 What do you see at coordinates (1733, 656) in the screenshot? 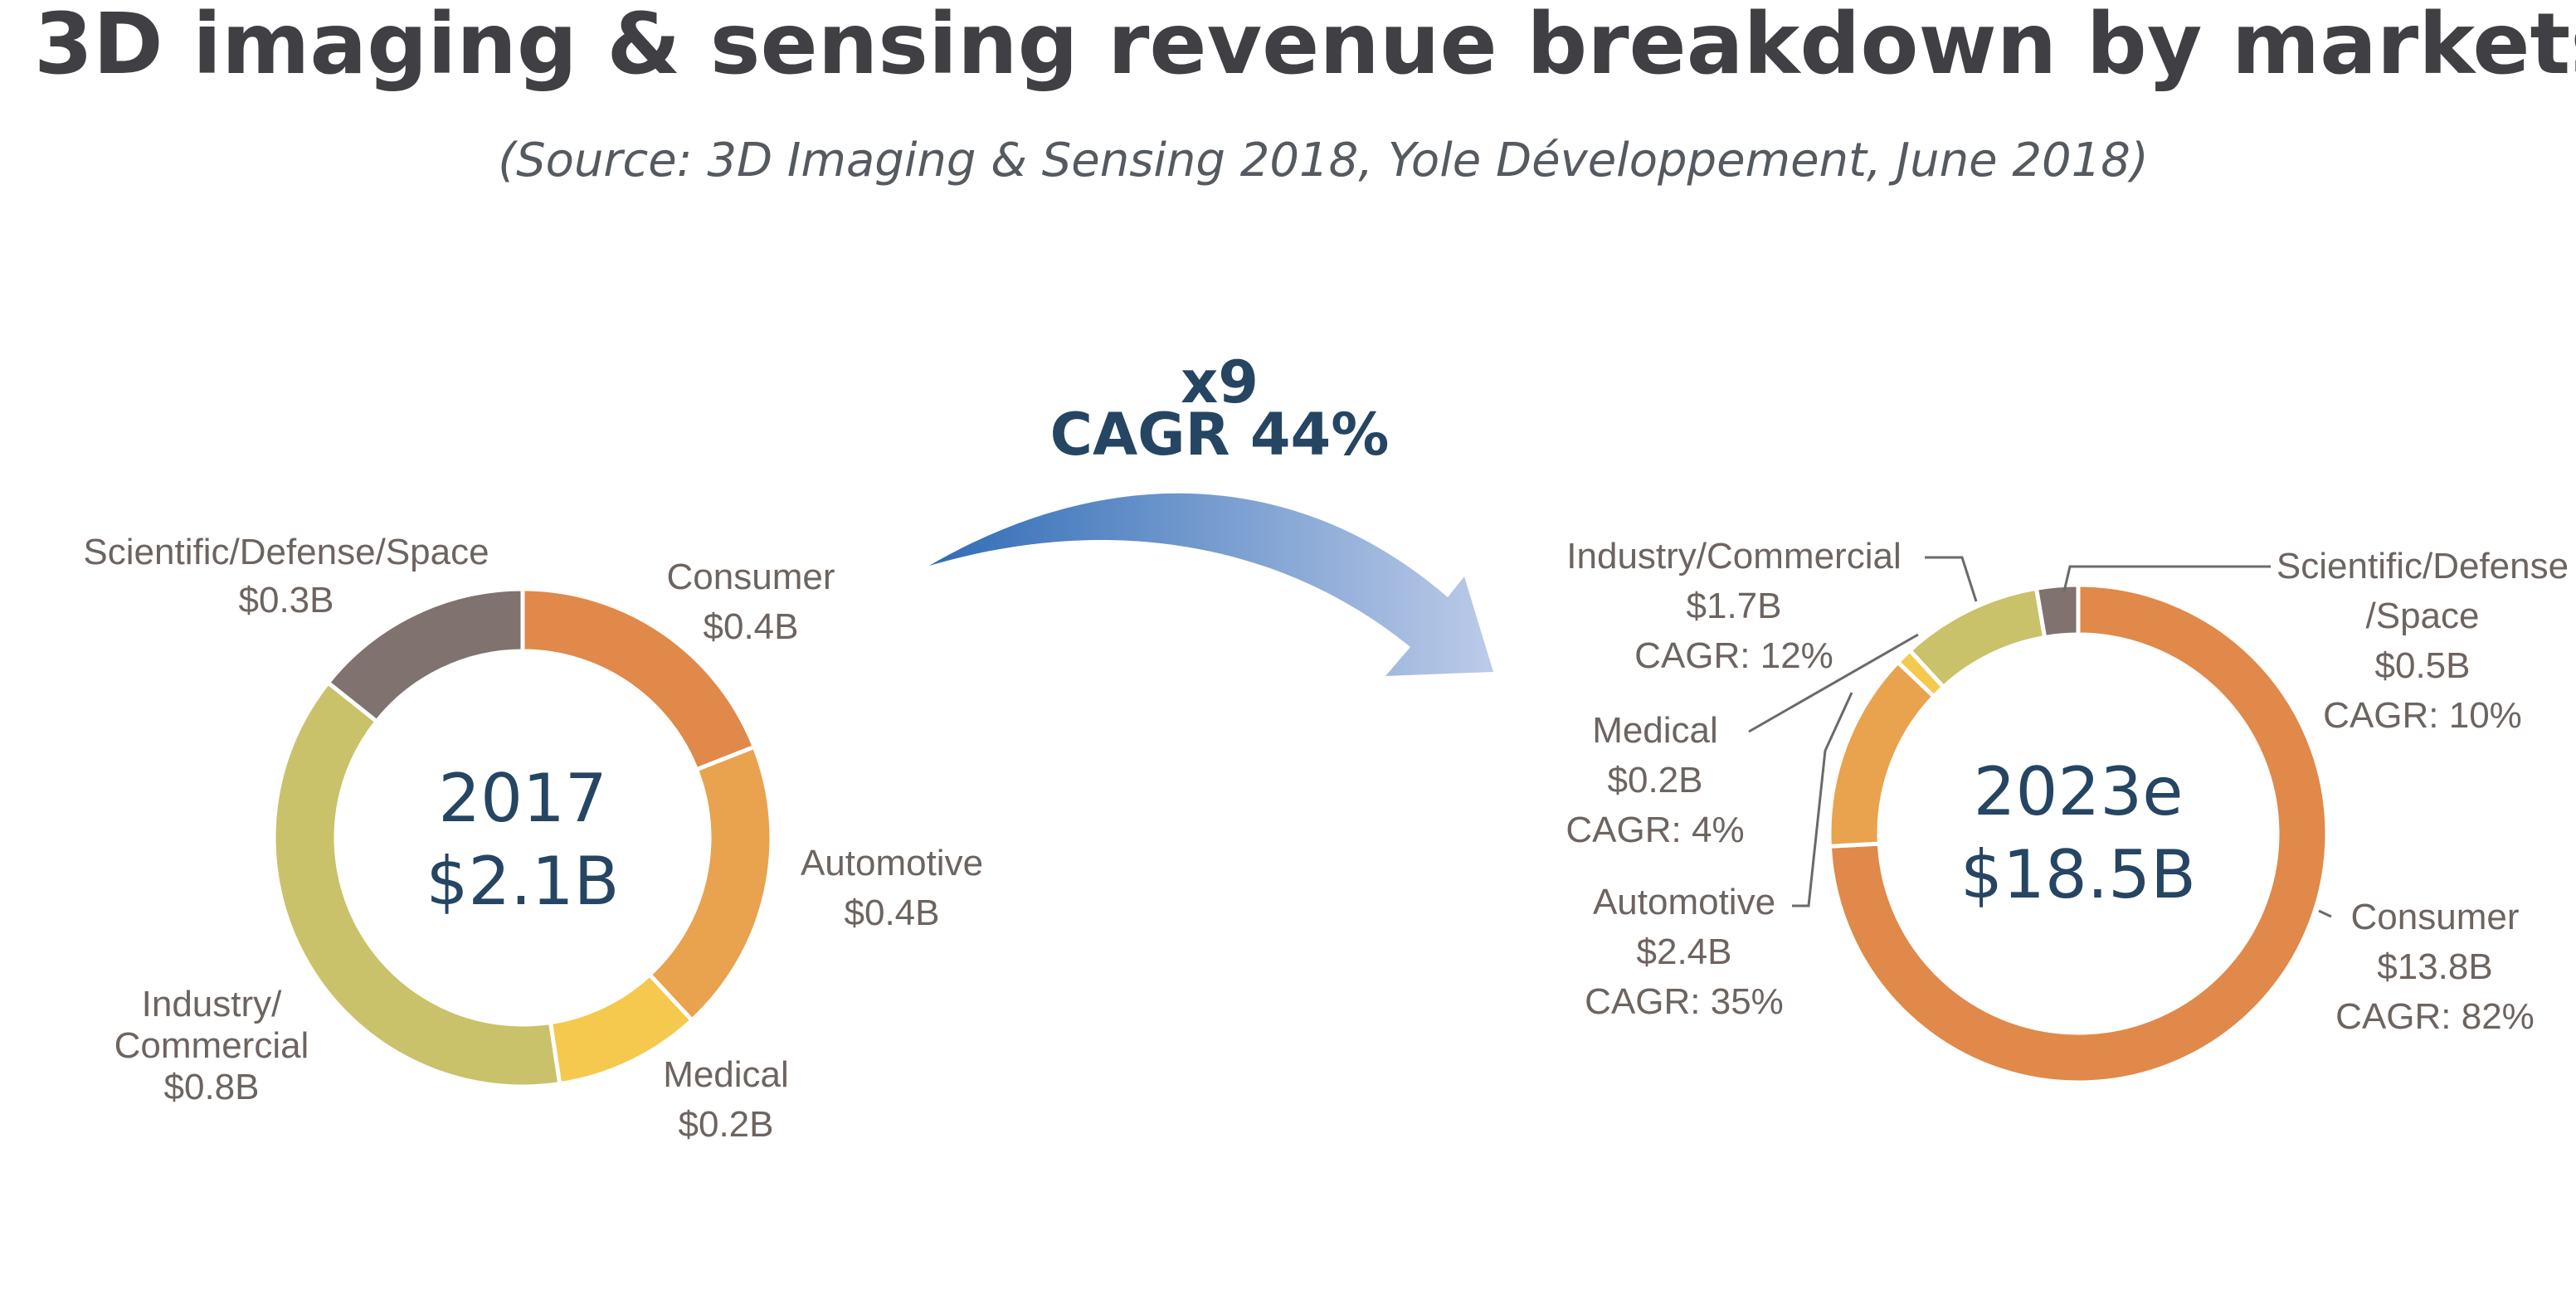
I see `label-industry-2023-line2: CAGR: 12%` at bounding box center [1733, 656].